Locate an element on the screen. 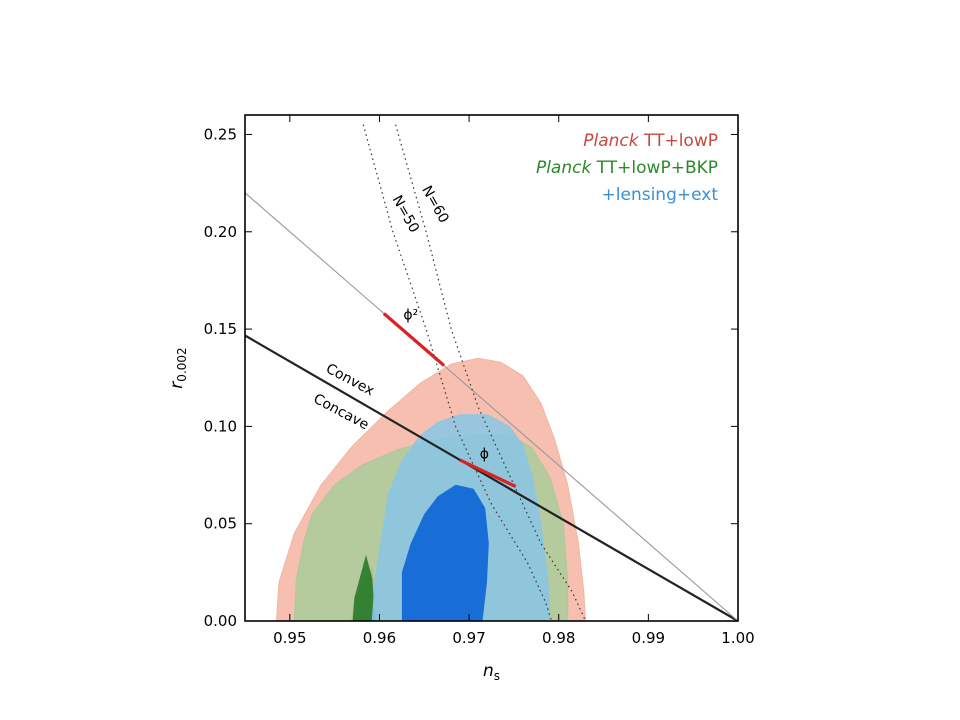  y-tick-label-1: 0.05 is located at coordinates (220, 524).